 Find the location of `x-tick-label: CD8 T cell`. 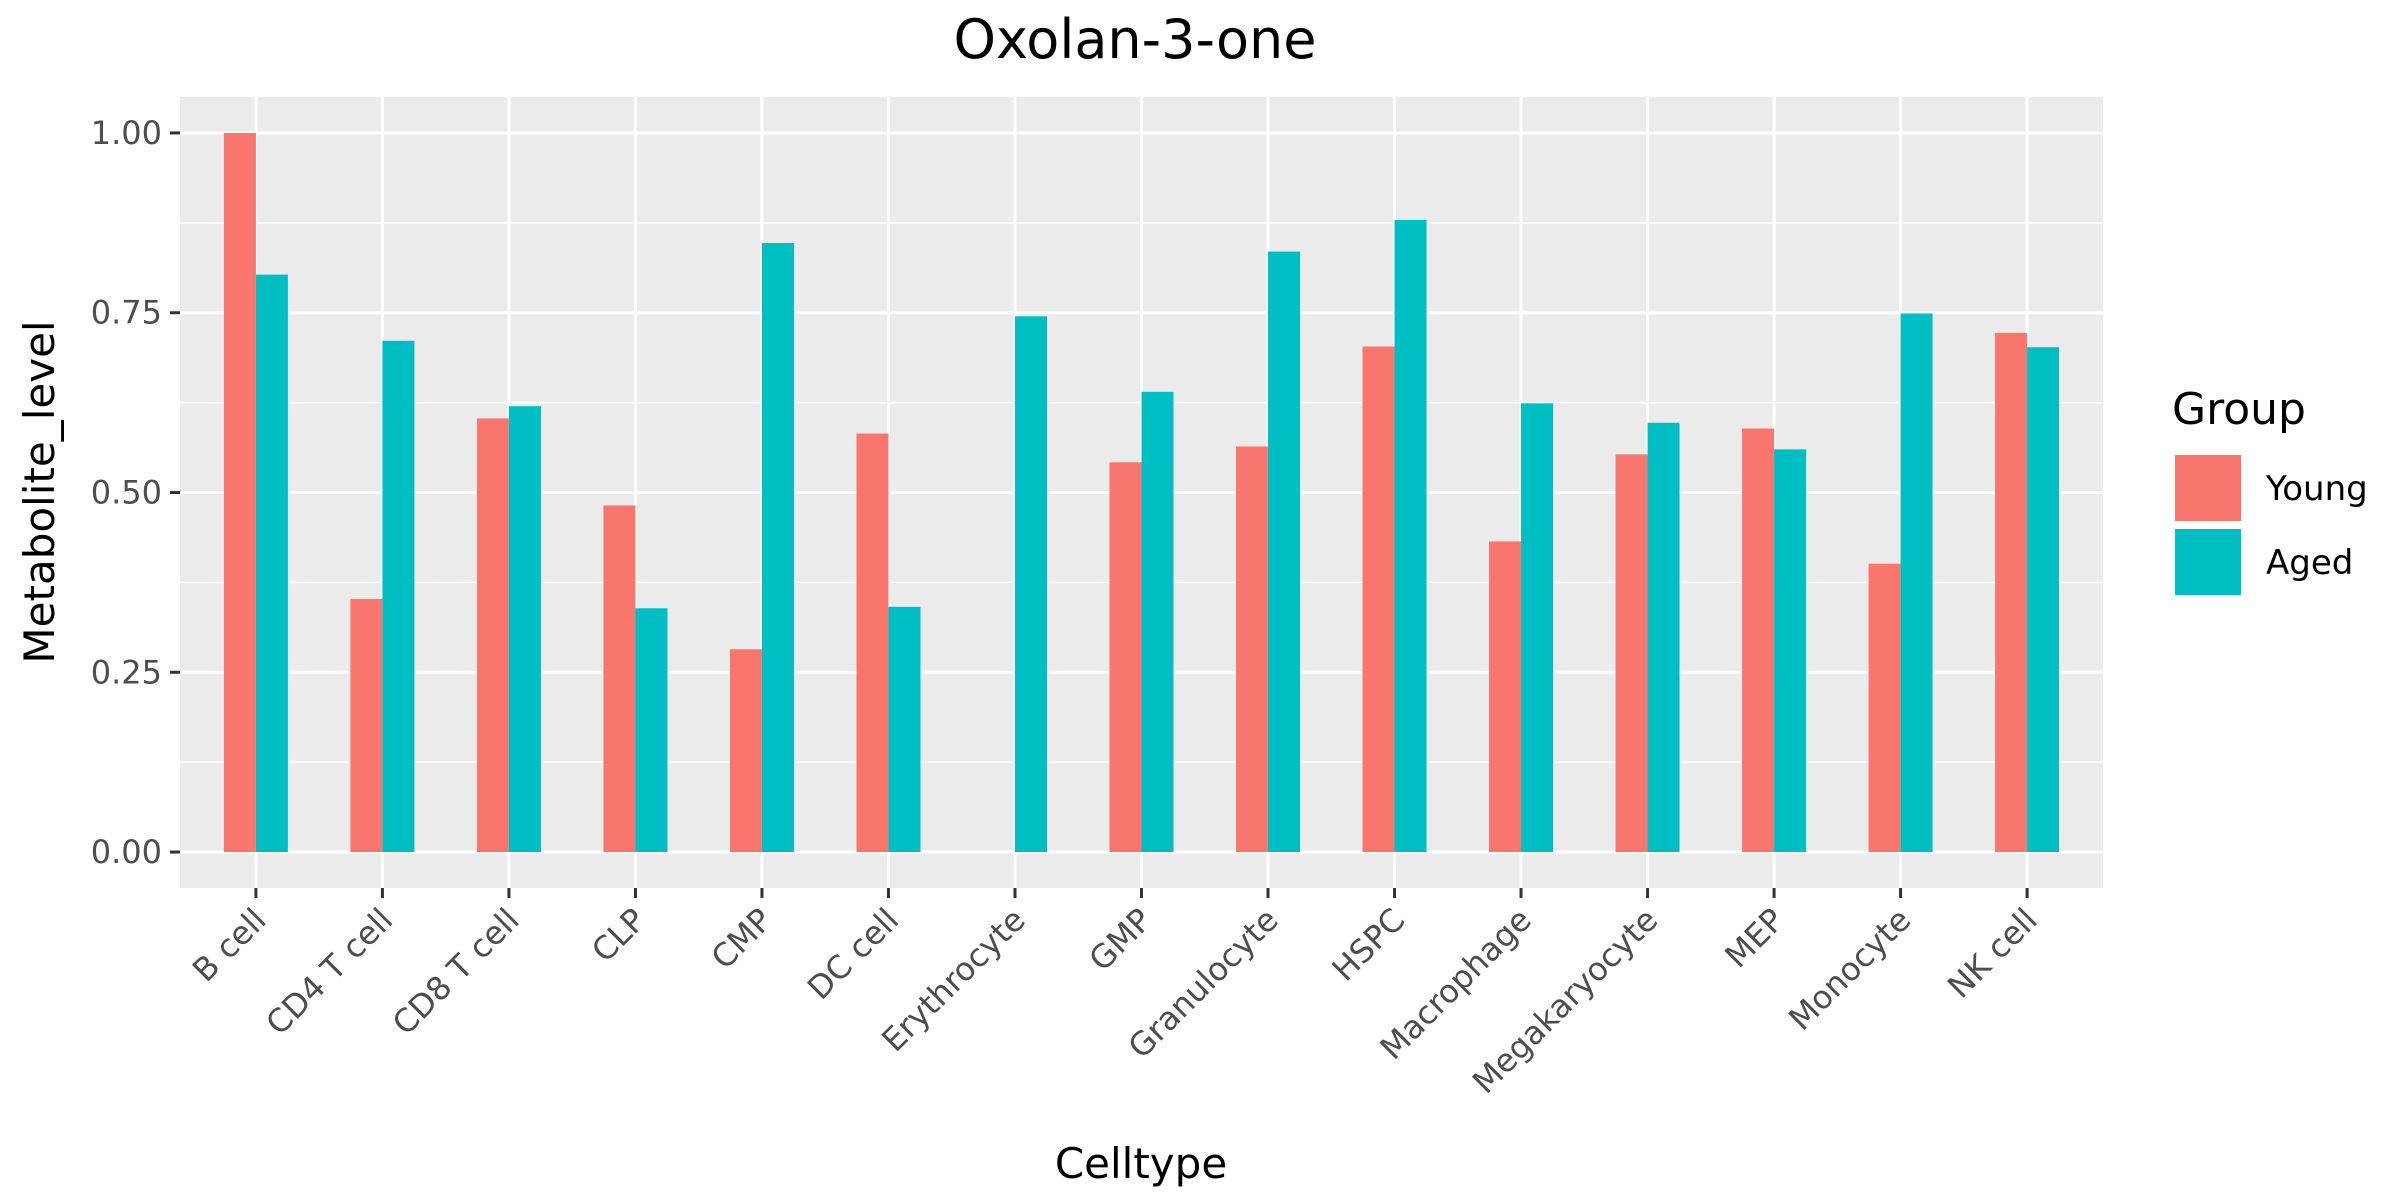

x-tick-label: CD8 T cell is located at coordinates (456, 972).